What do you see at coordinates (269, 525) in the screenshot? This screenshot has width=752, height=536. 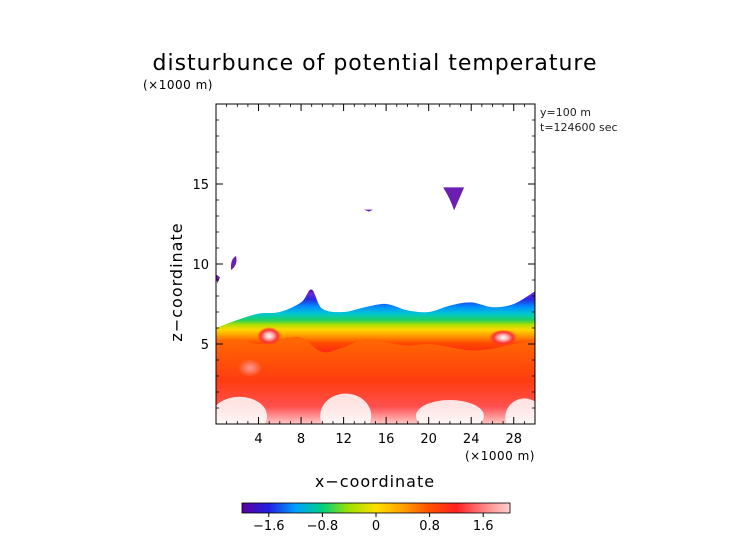 I see `colorbar-tick-label: −1.6` at bounding box center [269, 525].